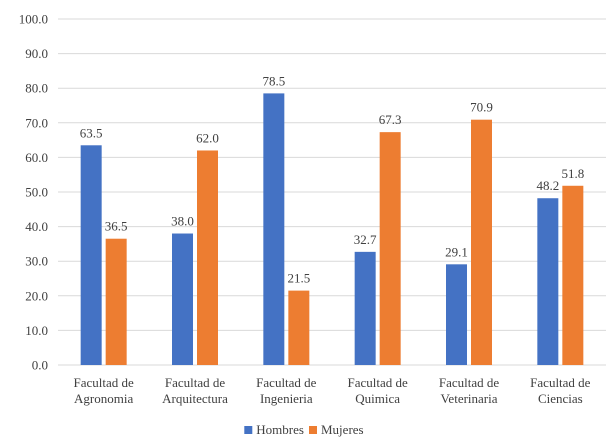 This screenshot has width=609, height=441. What do you see at coordinates (36, 226) in the screenshot?
I see `y-tick-label: 40.0` at bounding box center [36, 226].